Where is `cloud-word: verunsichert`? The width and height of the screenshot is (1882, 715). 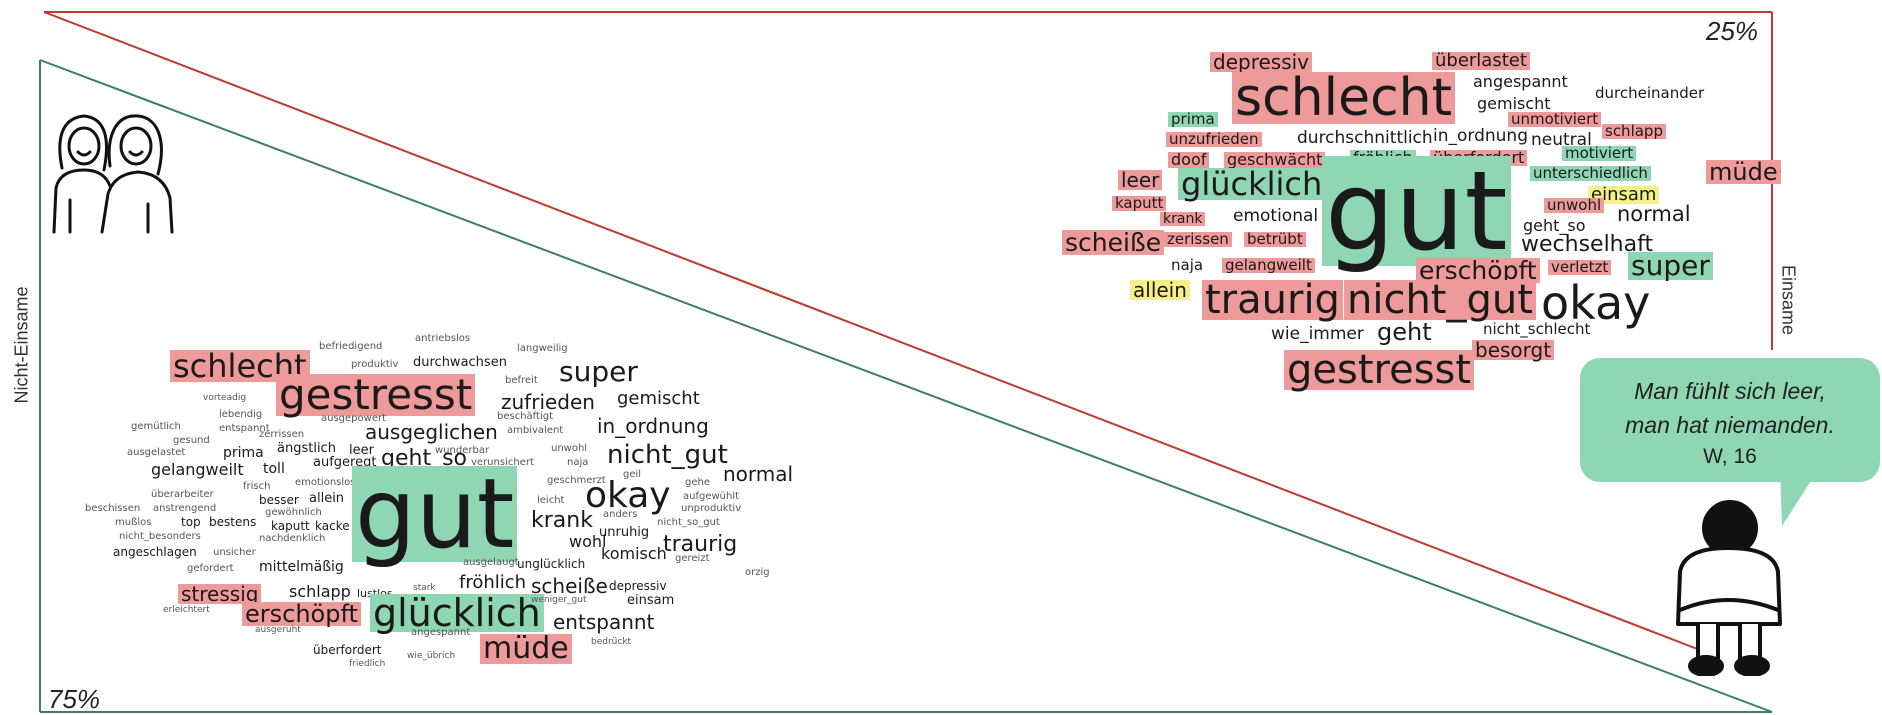
cloud-word: verunsichert is located at coordinates (502, 462).